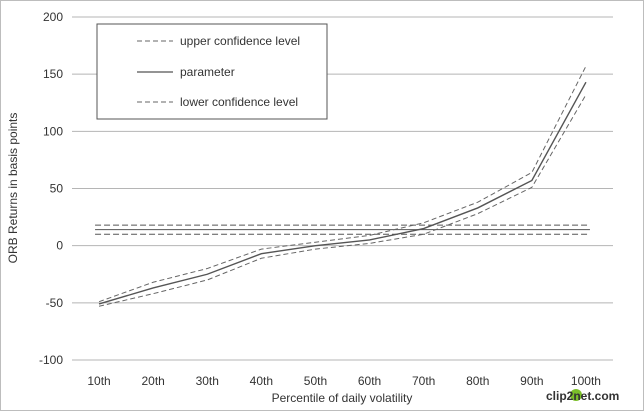  I want to click on legend-box, so click(212, 71).